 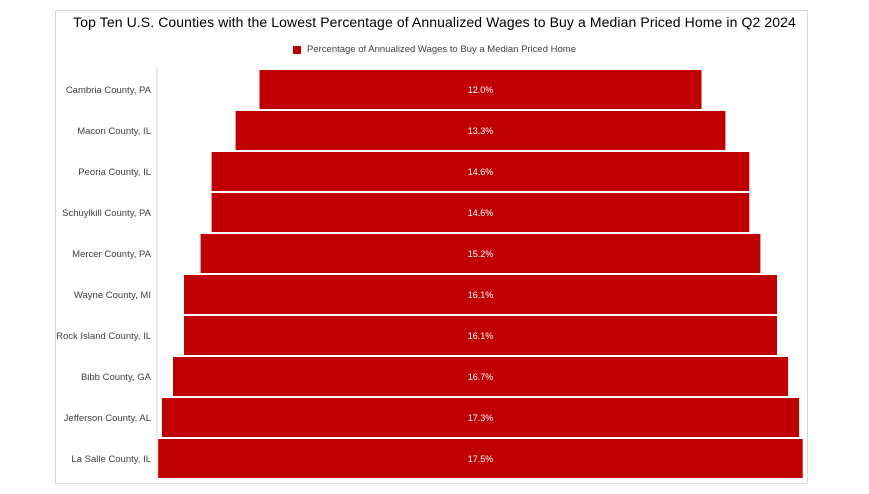 I want to click on data-label: 17.5%, so click(x=481, y=459).